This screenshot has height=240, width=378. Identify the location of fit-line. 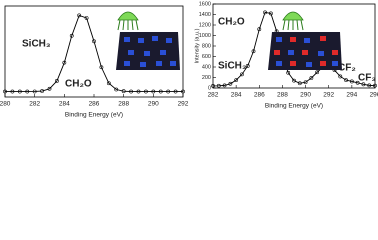
(294, 49).